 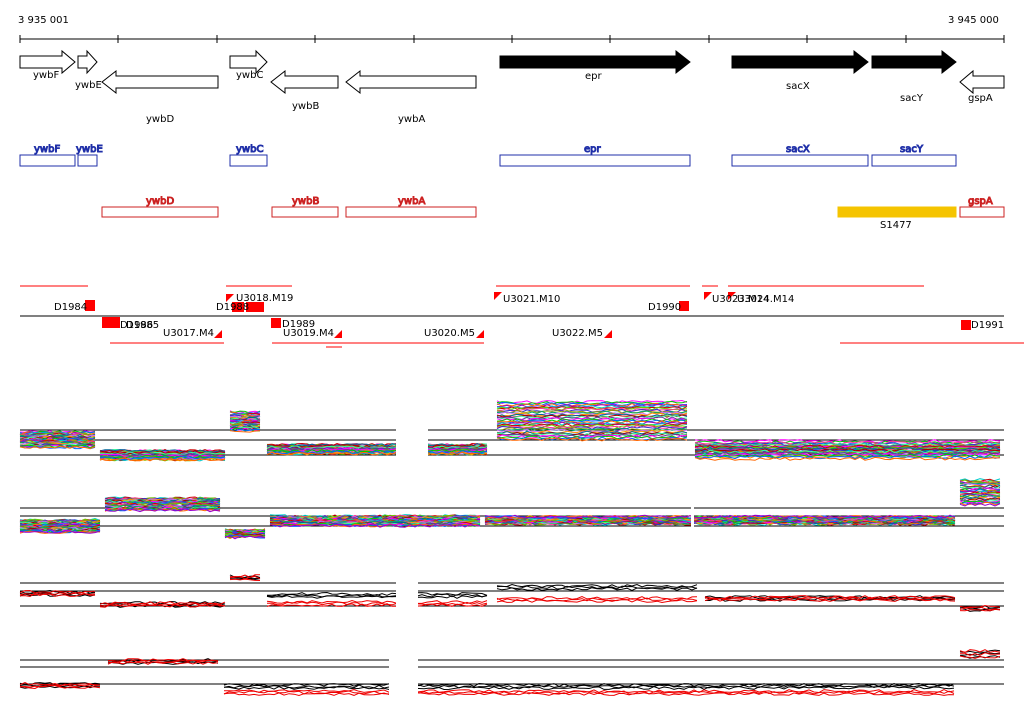 I want to click on blue-box-ywbC, so click(x=248, y=160).